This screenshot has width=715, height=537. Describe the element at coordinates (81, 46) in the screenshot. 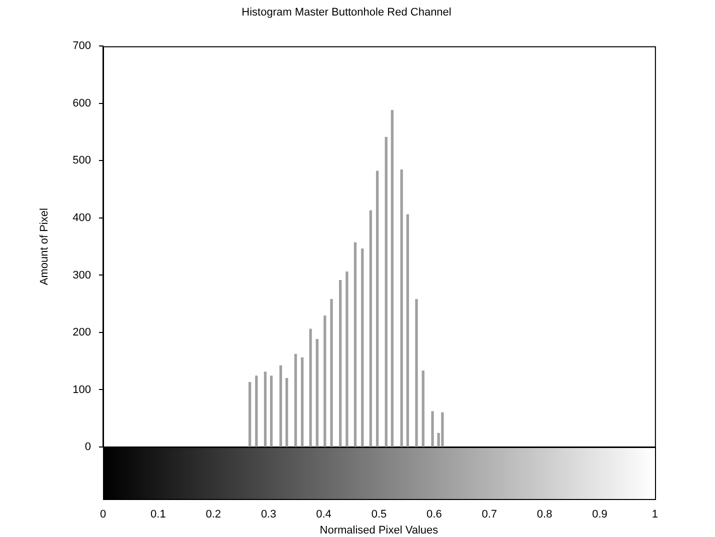

I see `y-tick-label: 700` at that location.